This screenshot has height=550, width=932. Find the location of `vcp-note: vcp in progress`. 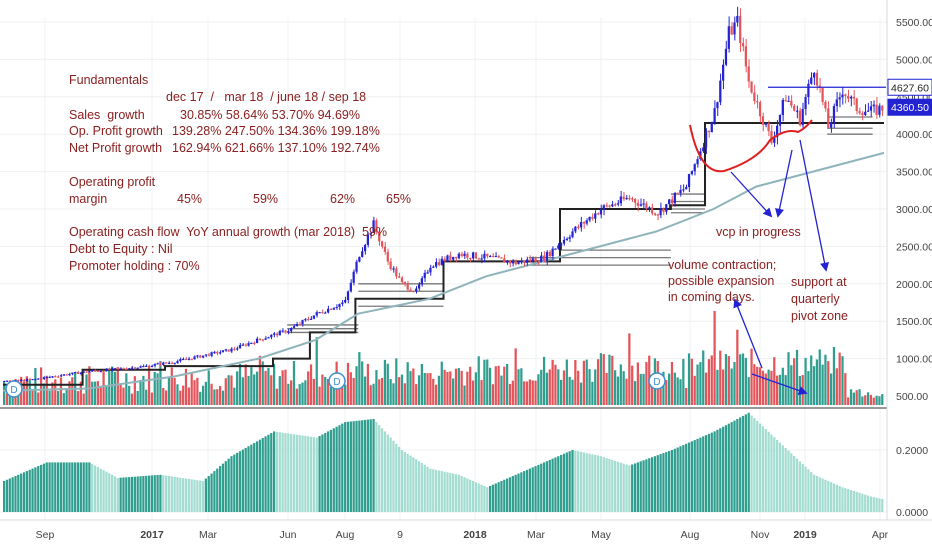

vcp-note: vcp in progress is located at coordinates (758, 232).